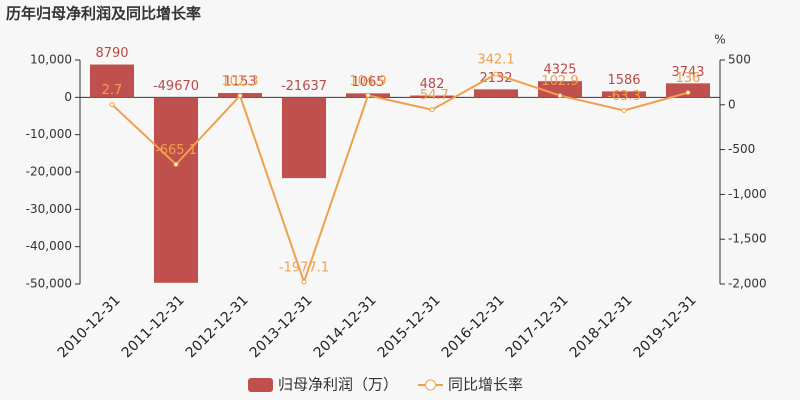  What do you see at coordinates (281, 326) in the screenshot?
I see `x-tick-label: 2013-12-31` at bounding box center [281, 326].